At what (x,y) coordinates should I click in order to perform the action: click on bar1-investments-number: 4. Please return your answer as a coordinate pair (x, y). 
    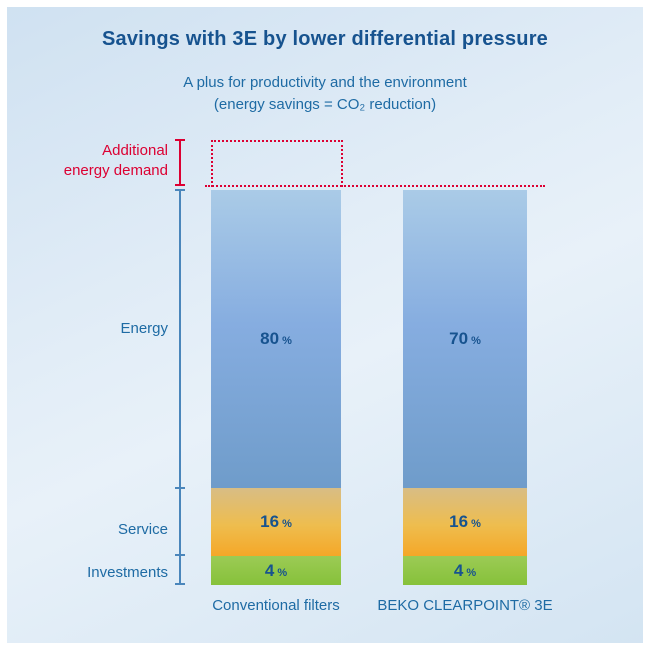
    Looking at the image, I should click on (269, 570).